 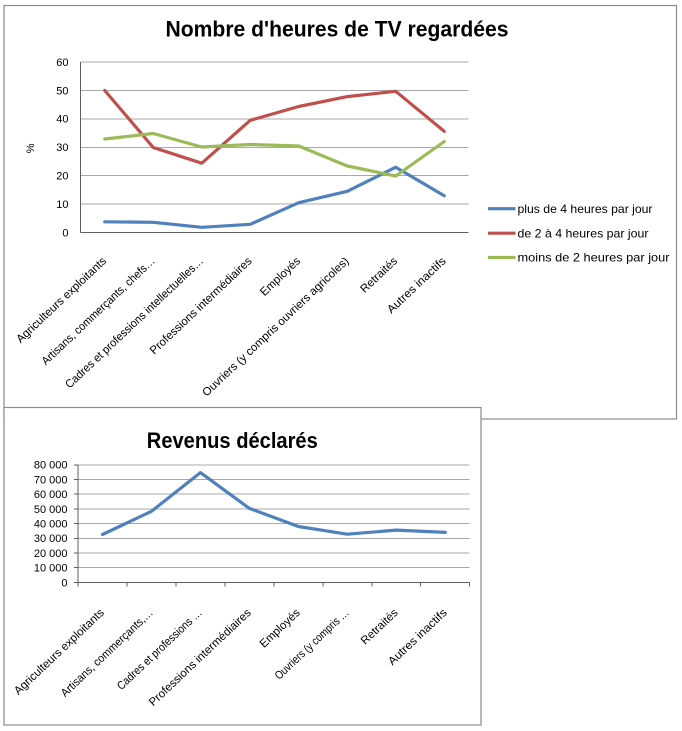 I want to click on svg-text: plus de 4 heures par jour, so click(x=585, y=209).